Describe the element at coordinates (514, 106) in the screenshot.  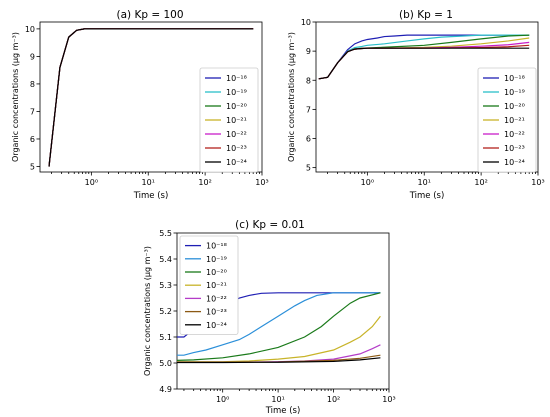
I see `panel-b-legend-label: 10⁻²⁰` at that location.